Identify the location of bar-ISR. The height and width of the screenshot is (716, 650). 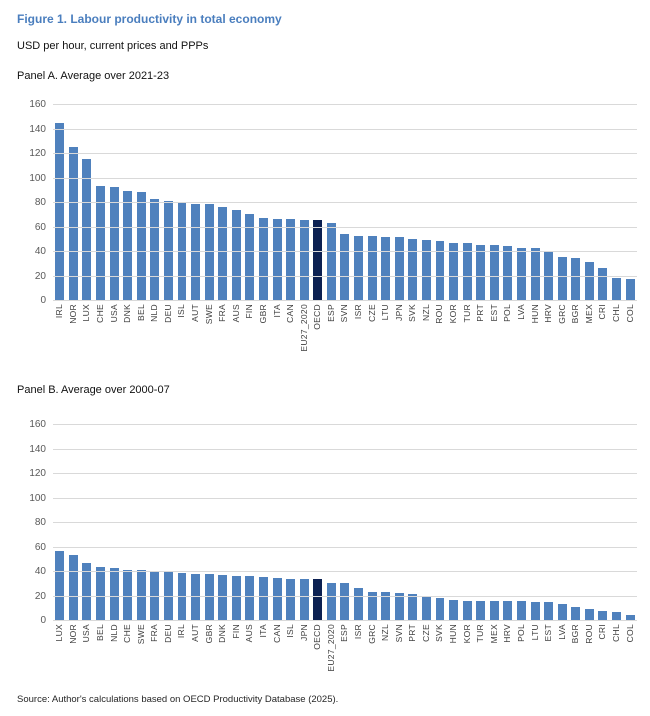
(358, 604).